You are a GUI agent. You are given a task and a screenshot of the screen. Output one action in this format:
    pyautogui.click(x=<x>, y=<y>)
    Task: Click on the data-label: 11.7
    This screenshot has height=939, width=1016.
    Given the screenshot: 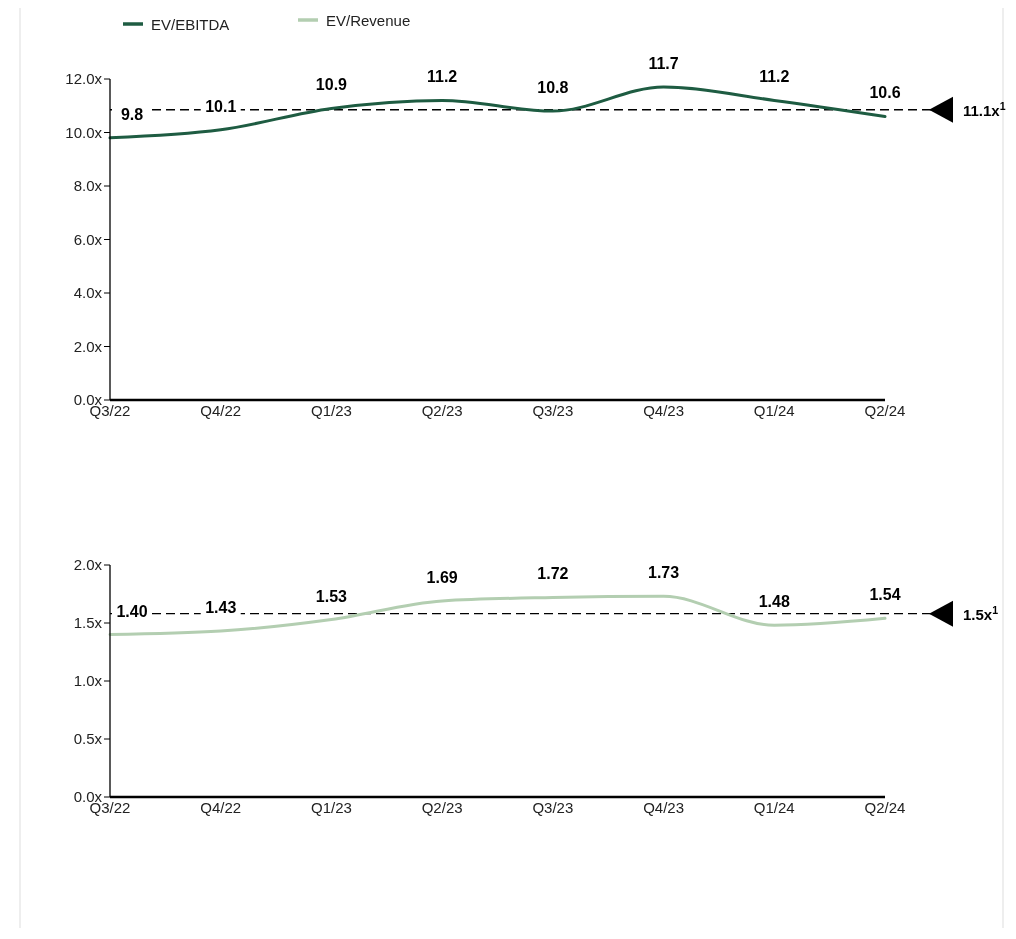 What is the action you would take?
    pyautogui.click(x=663, y=64)
    